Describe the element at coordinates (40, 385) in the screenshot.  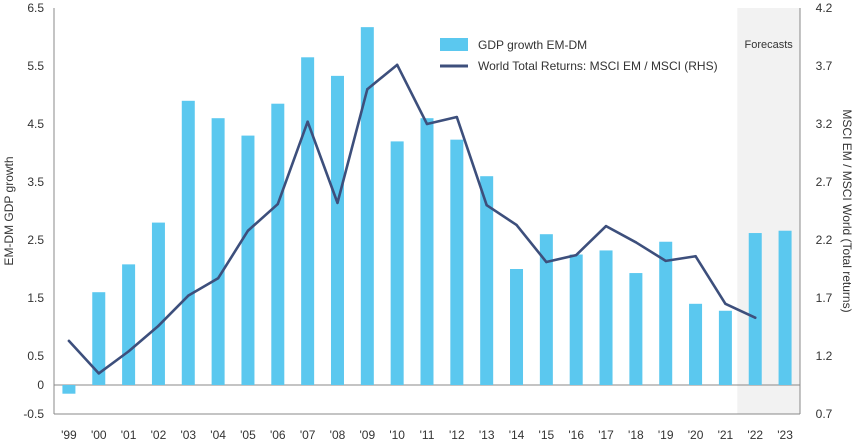
I see `left-tick-label: 0` at that location.